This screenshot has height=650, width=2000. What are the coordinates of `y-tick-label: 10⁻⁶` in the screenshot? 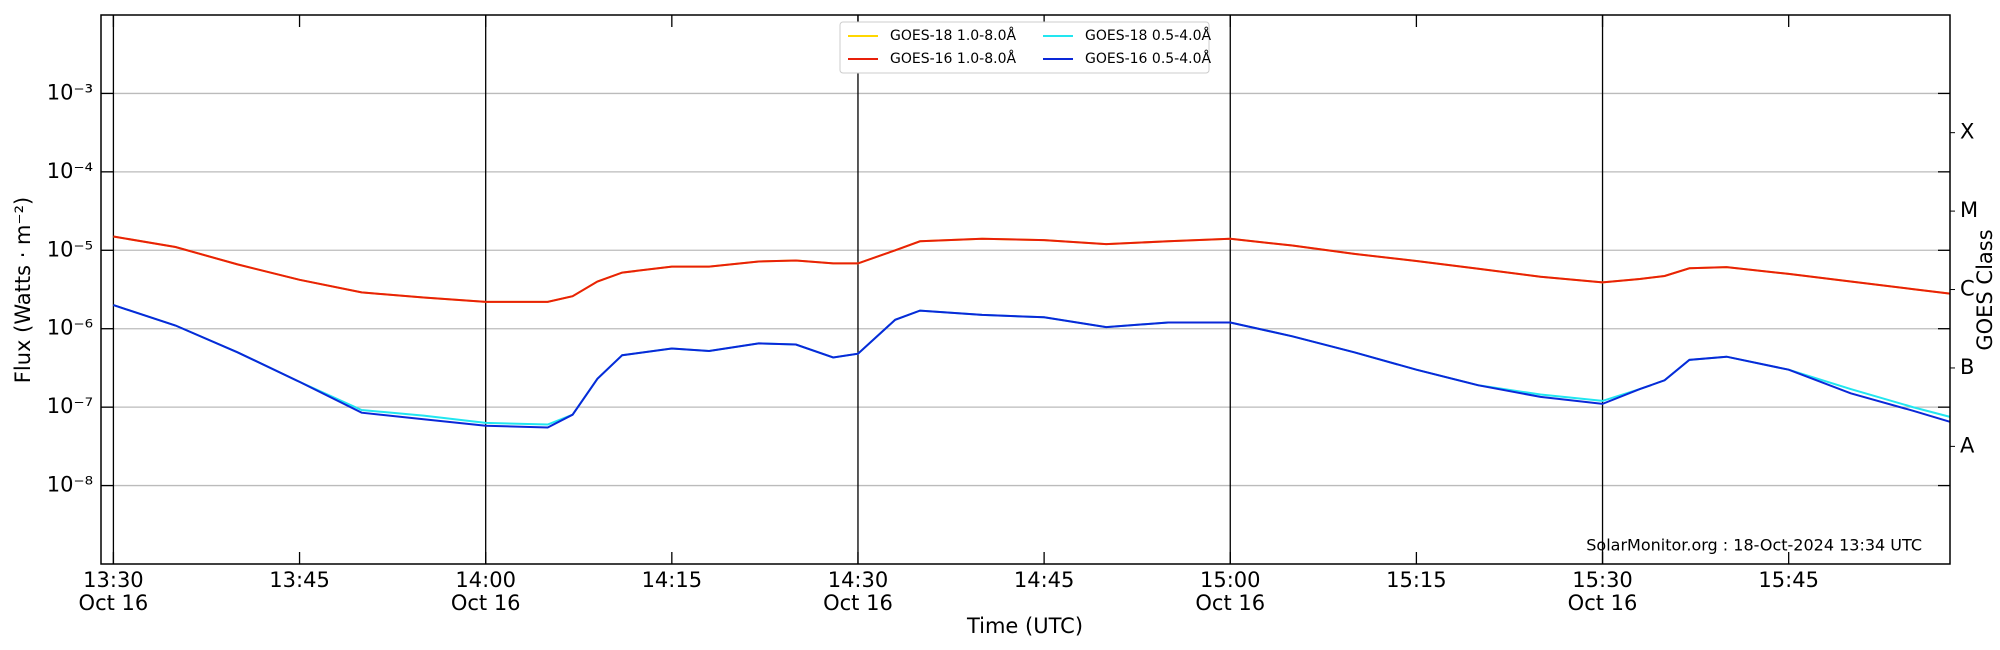 It's located at (70, 328).